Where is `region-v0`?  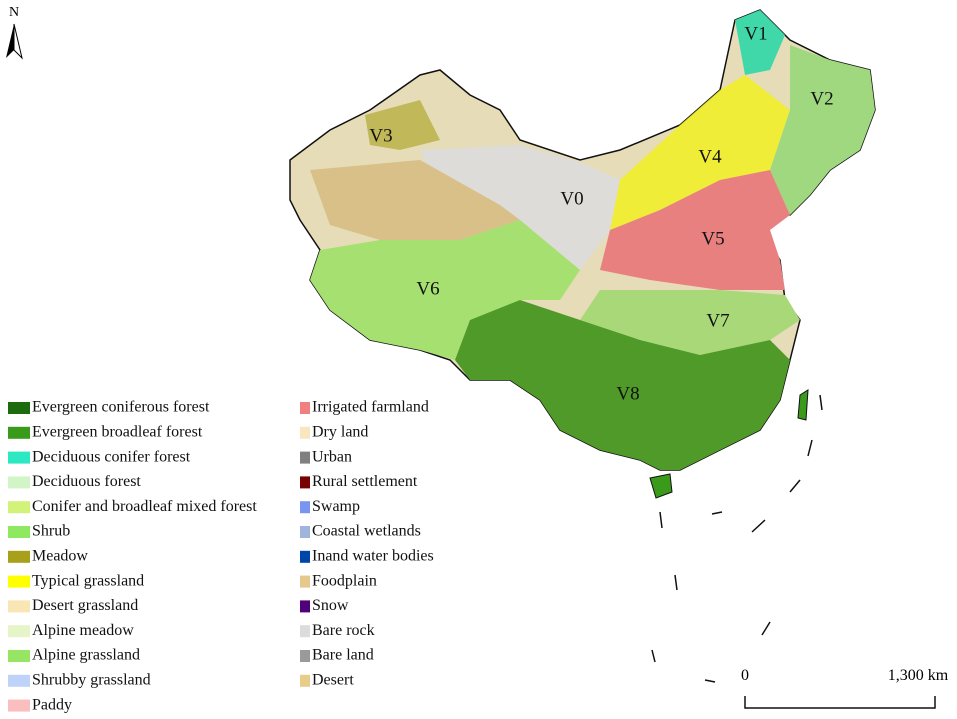
region-v0 is located at coordinates (520, 207).